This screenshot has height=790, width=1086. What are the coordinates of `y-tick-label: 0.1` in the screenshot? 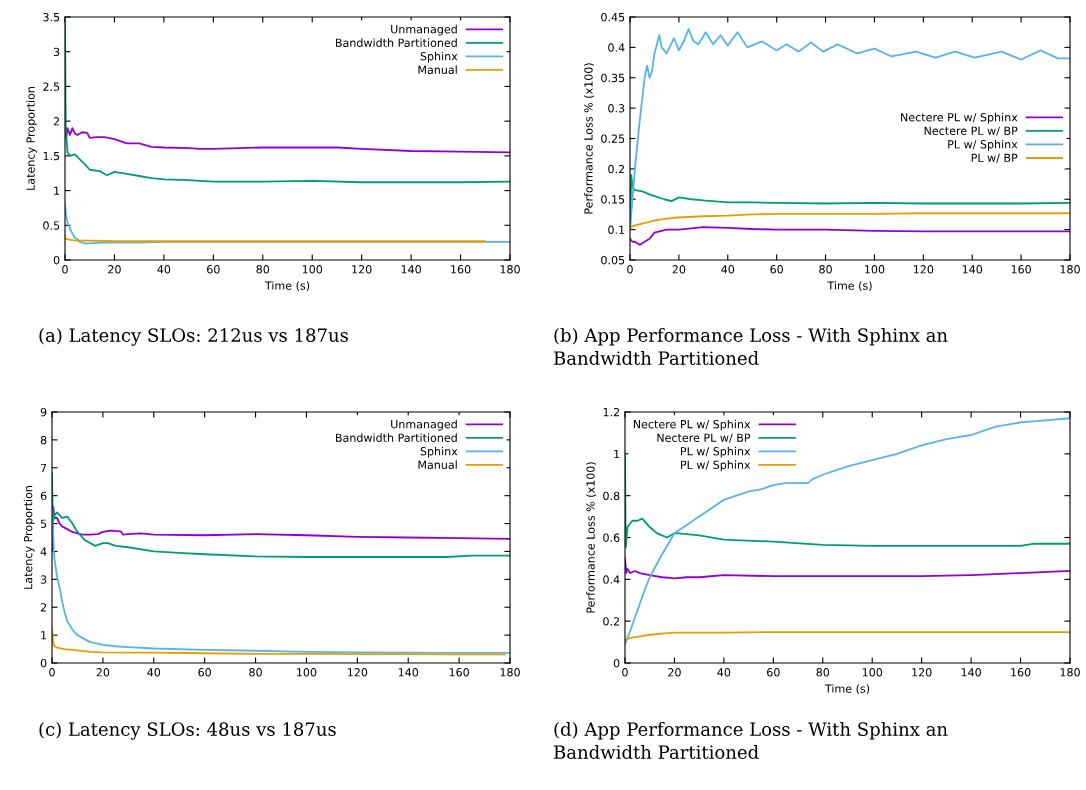 It's located at (616, 229).